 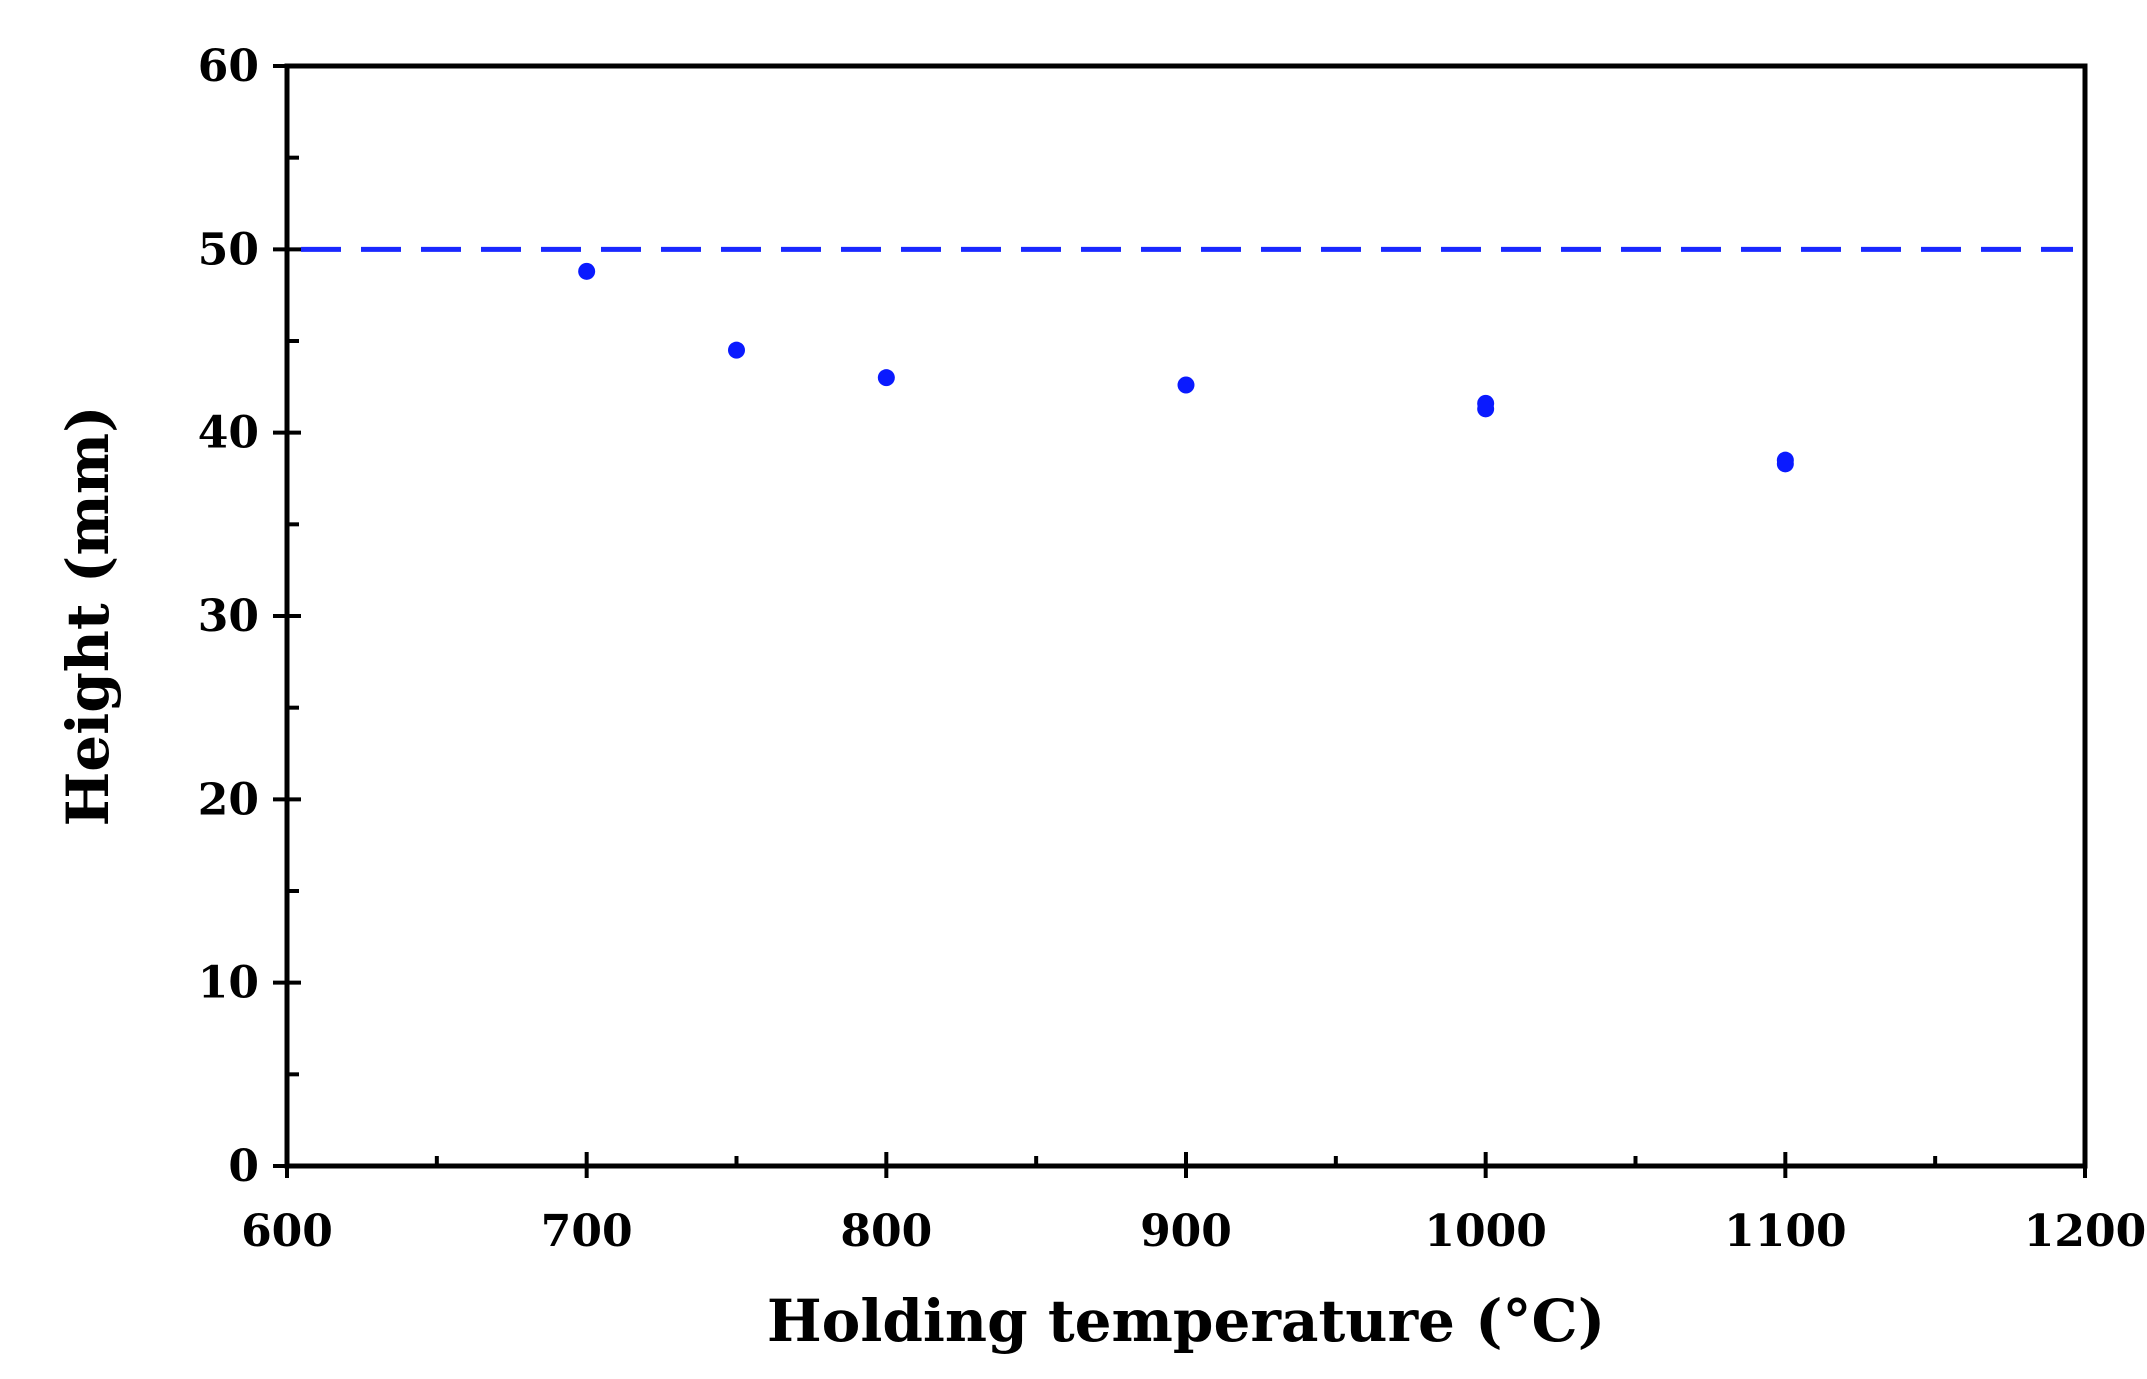 What do you see at coordinates (228, 616) in the screenshot?
I see `y-tick-label-30: 30` at bounding box center [228, 616].